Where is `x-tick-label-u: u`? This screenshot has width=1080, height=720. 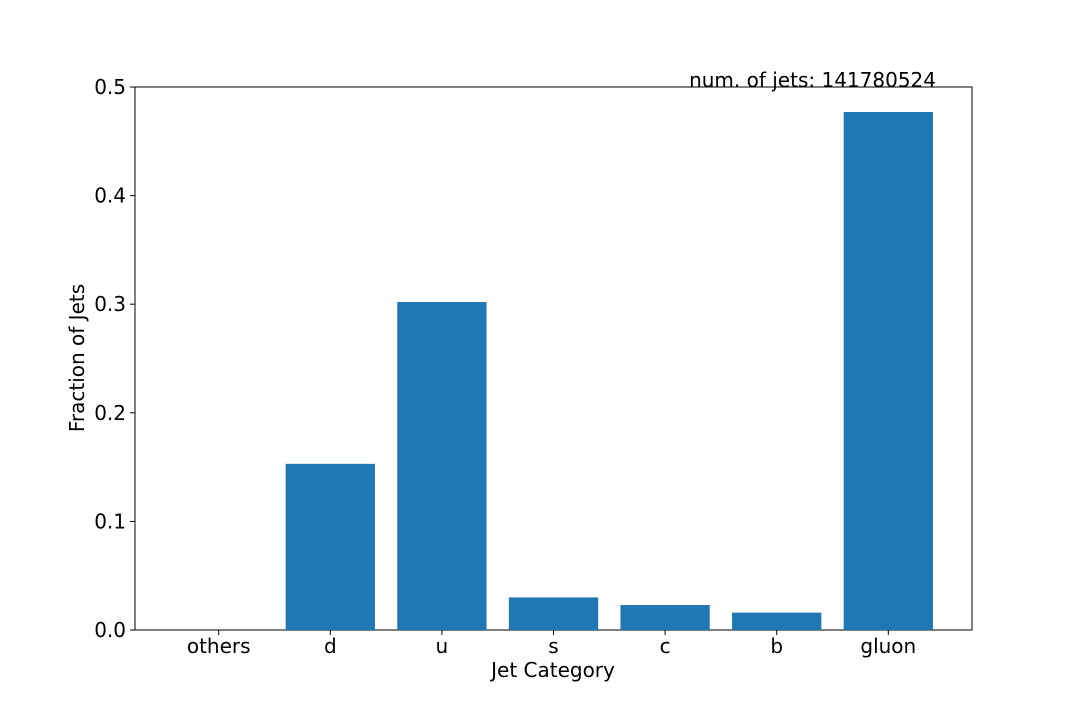 x-tick-label-u: u is located at coordinates (442, 646).